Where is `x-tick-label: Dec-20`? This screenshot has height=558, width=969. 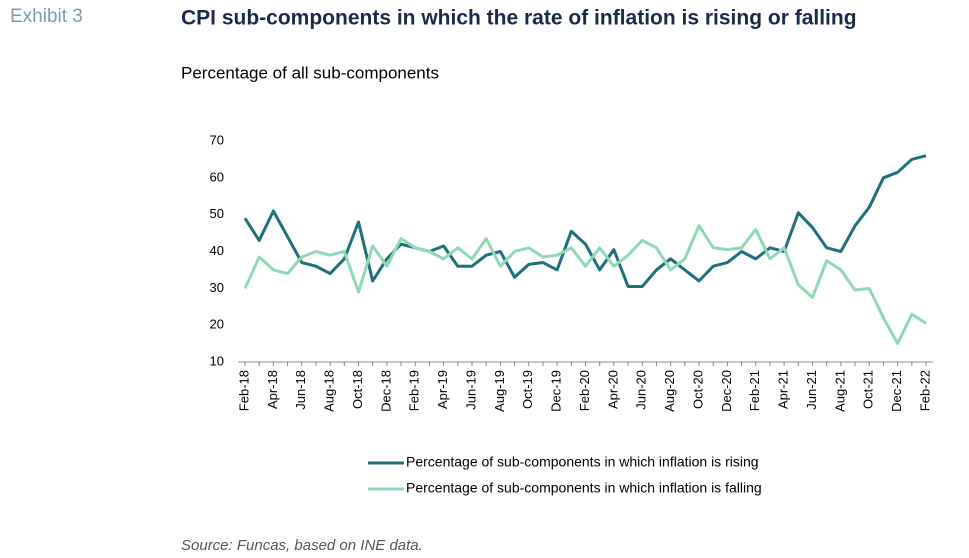 x-tick-label: Dec-20 is located at coordinates (726, 391).